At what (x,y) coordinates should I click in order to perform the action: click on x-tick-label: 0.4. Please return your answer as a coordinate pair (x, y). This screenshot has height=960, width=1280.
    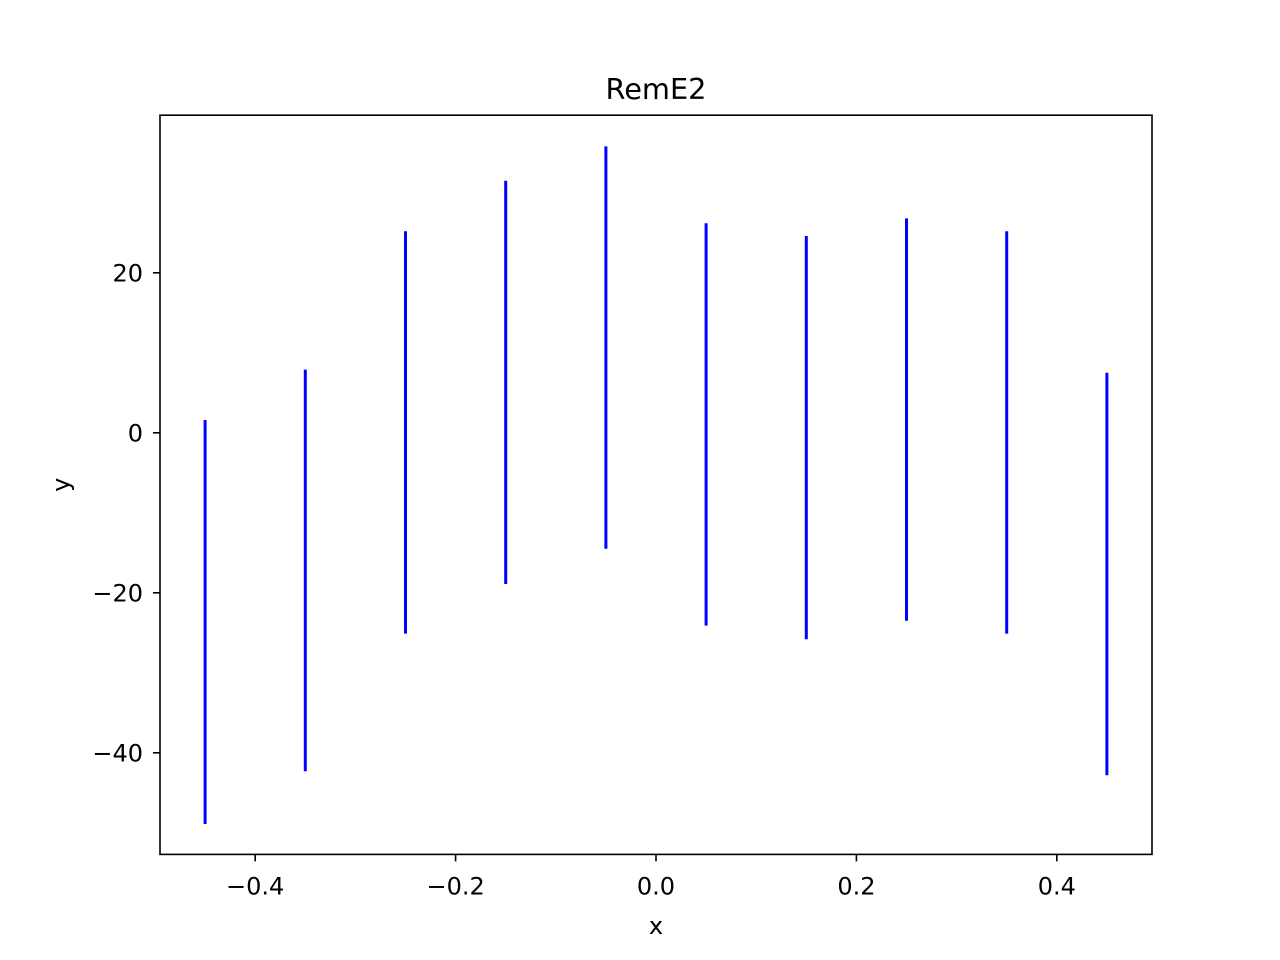
    Looking at the image, I should click on (1057, 886).